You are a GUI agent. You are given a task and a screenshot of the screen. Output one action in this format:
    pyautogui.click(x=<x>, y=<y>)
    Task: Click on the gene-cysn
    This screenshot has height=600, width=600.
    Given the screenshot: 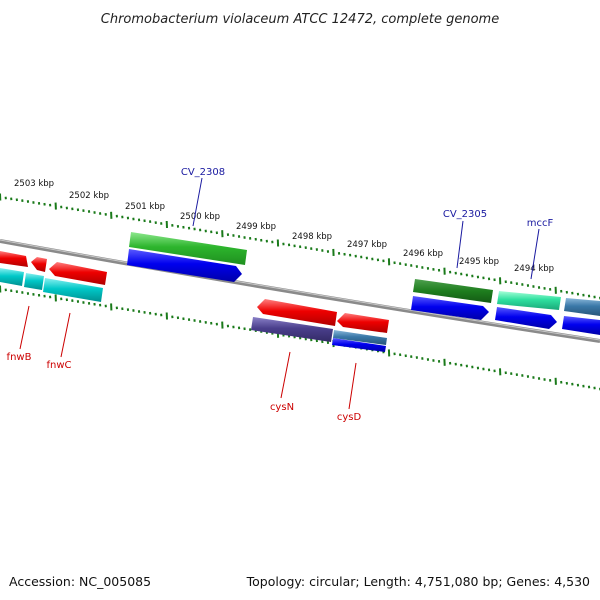 What is the action you would take?
    pyautogui.click(x=292, y=329)
    